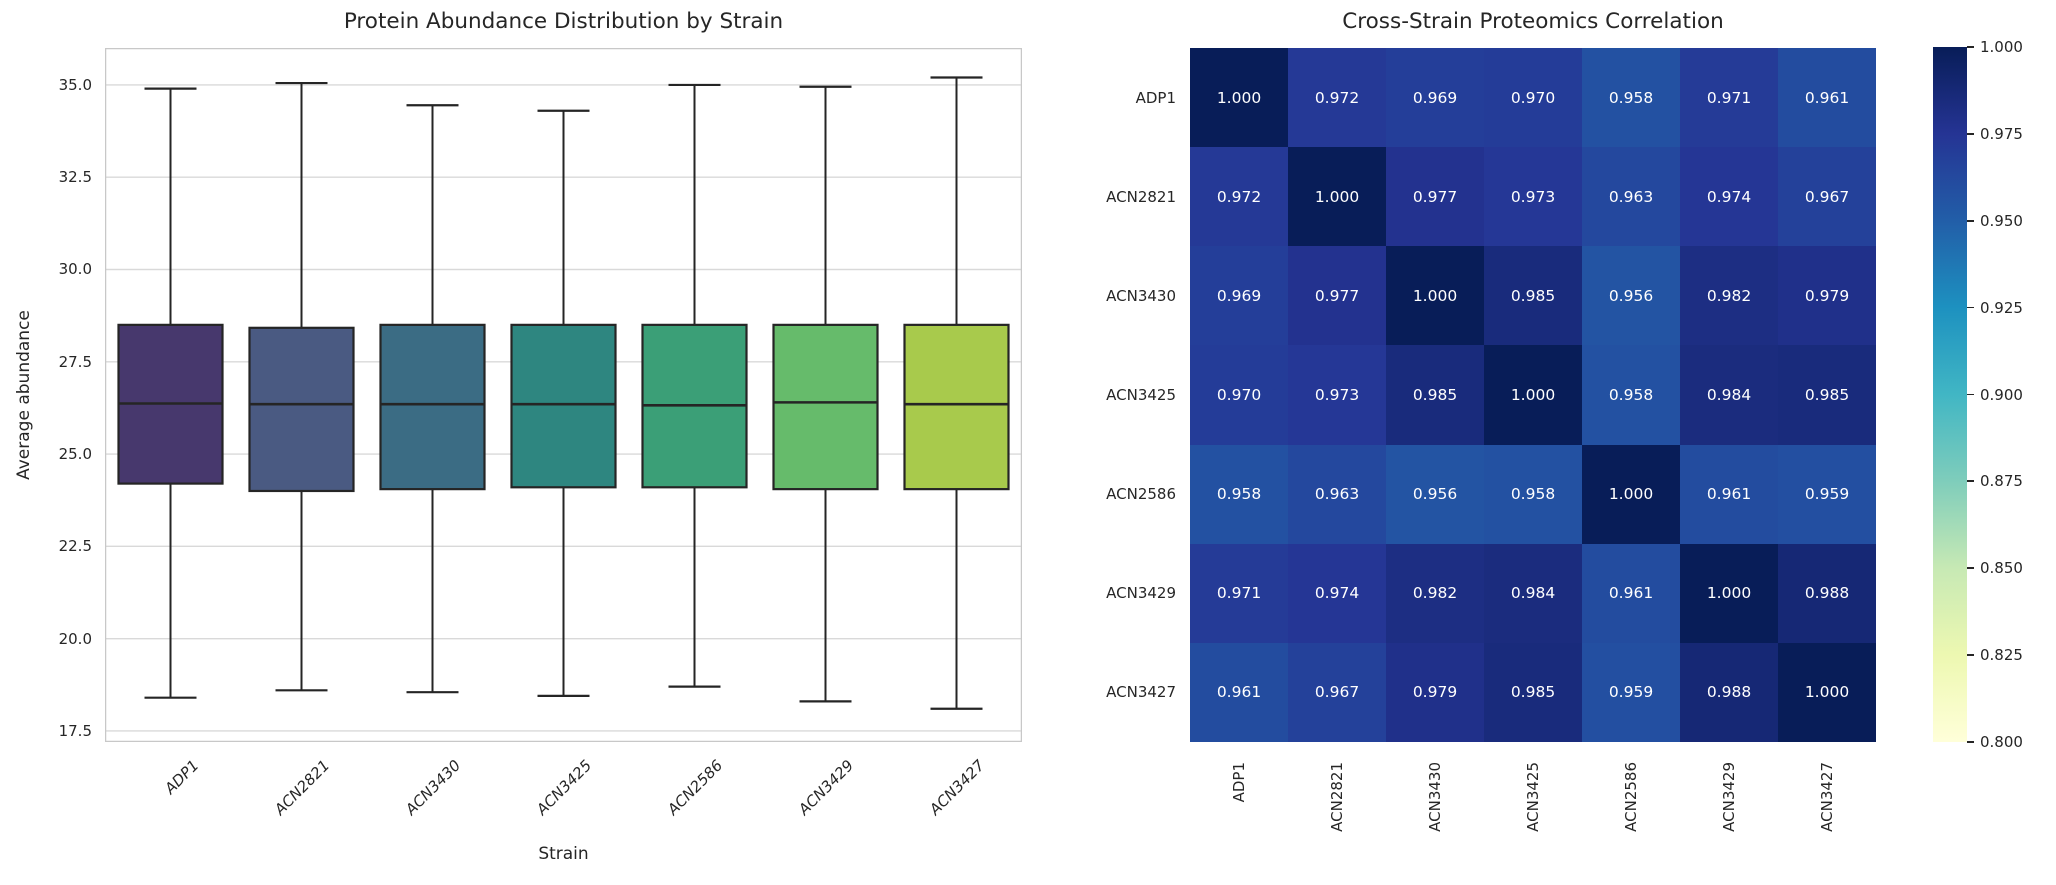 Image resolution: width=2056 pixels, height=885 pixels. I want to click on colorbar-tick-label: 0.800, so click(2001, 742).